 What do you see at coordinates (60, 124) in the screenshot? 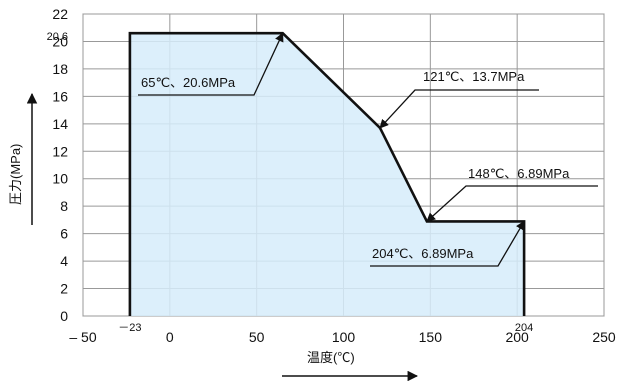
I see `y-tick-label-7: 14` at bounding box center [60, 124].